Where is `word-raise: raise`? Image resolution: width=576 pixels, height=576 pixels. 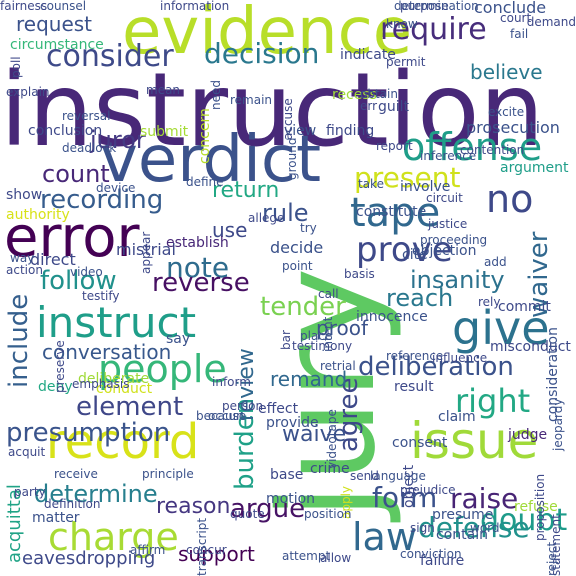
word-raise: raise is located at coordinates (484, 498).